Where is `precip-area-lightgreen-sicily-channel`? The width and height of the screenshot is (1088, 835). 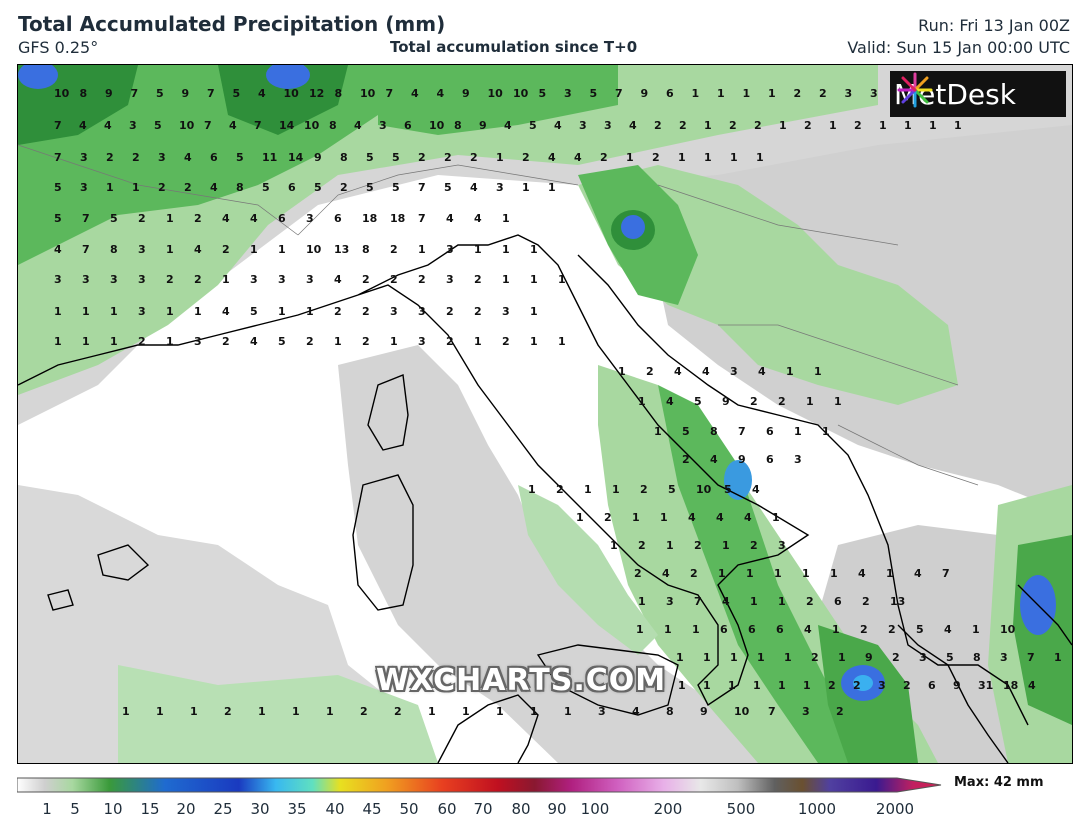
precip-area-lightgreen-sicily-channel is located at coordinates (278, 714).